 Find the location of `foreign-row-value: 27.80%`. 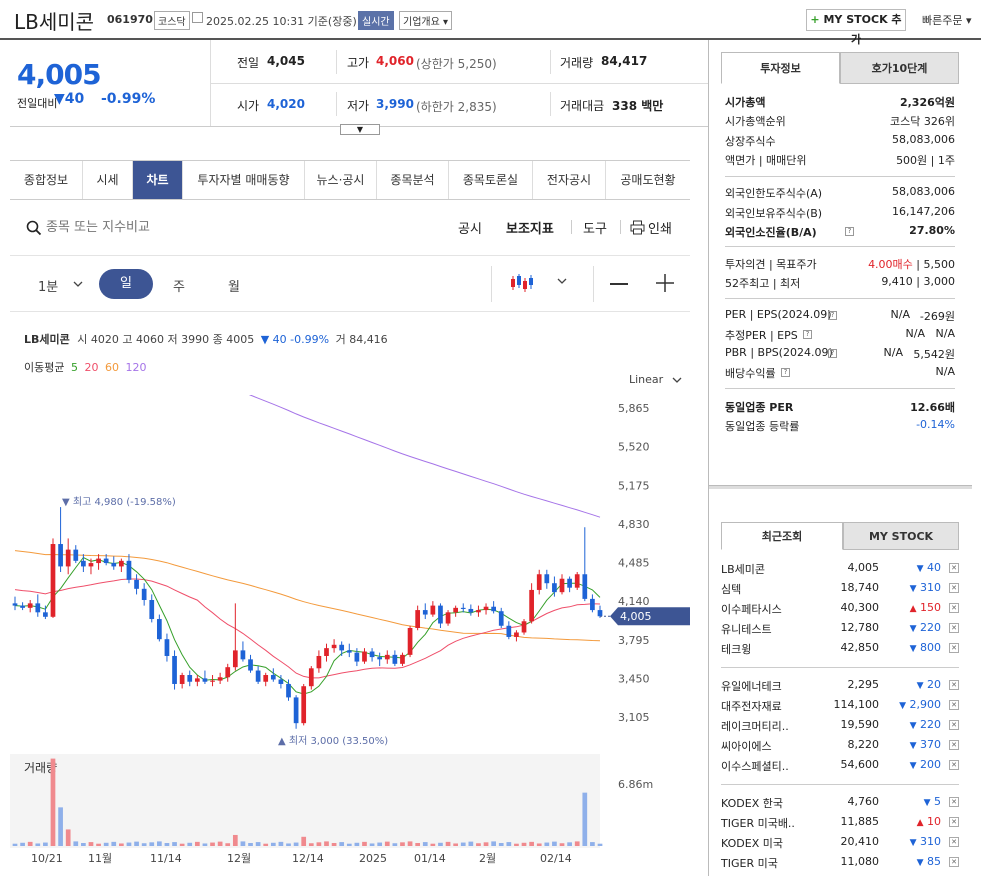

foreign-row-value: 27.80% is located at coordinates (932, 230).